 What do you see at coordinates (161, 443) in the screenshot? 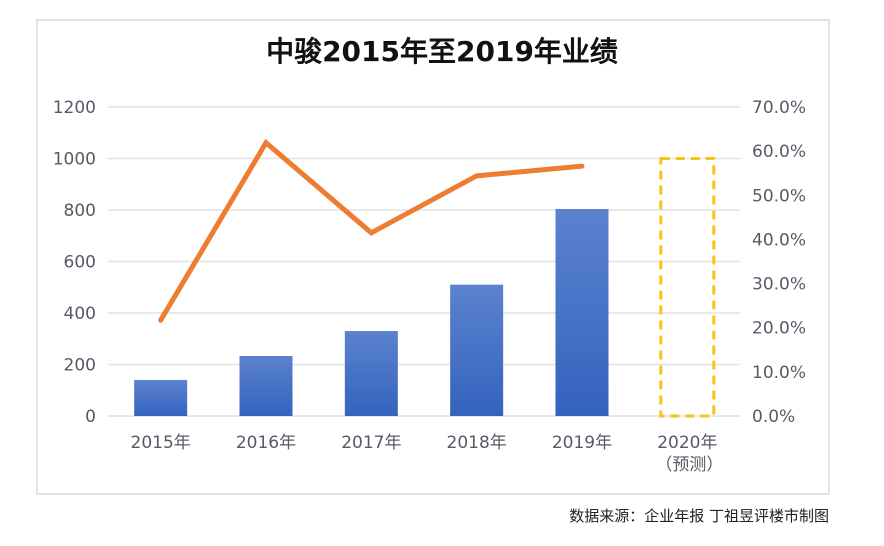
I see `category-label: 2015年` at bounding box center [161, 443].